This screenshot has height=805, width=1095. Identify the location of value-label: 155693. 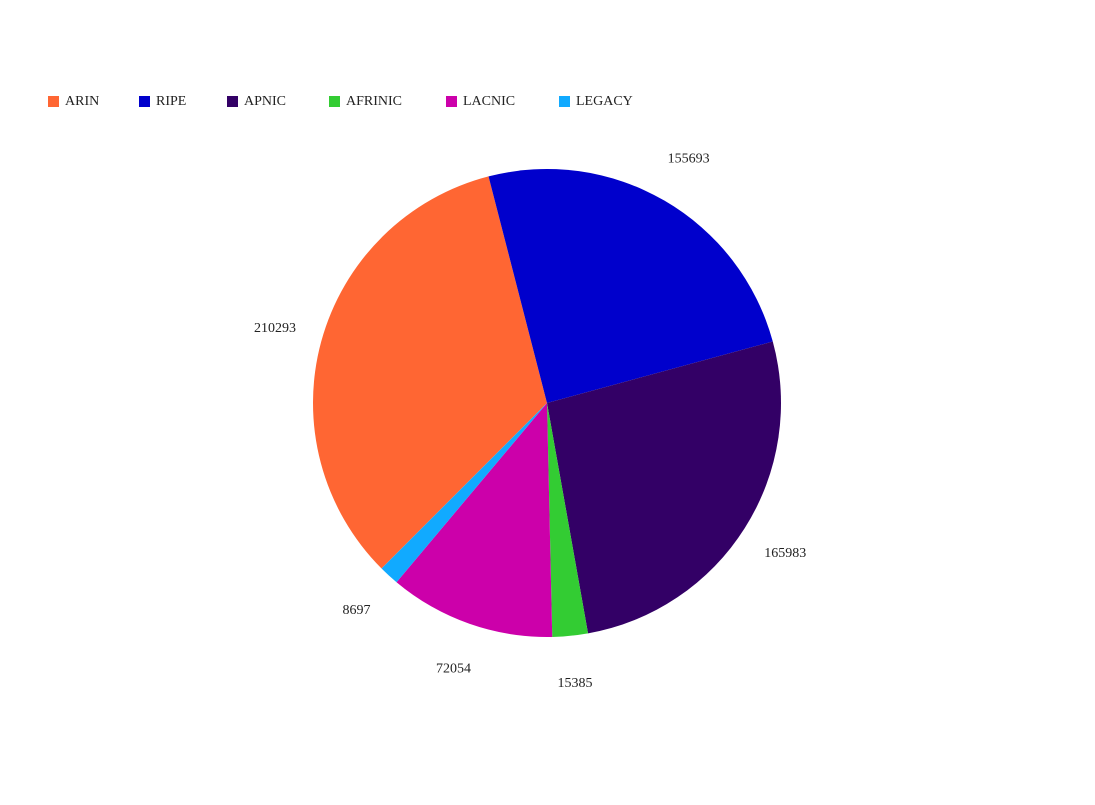
(689, 158).